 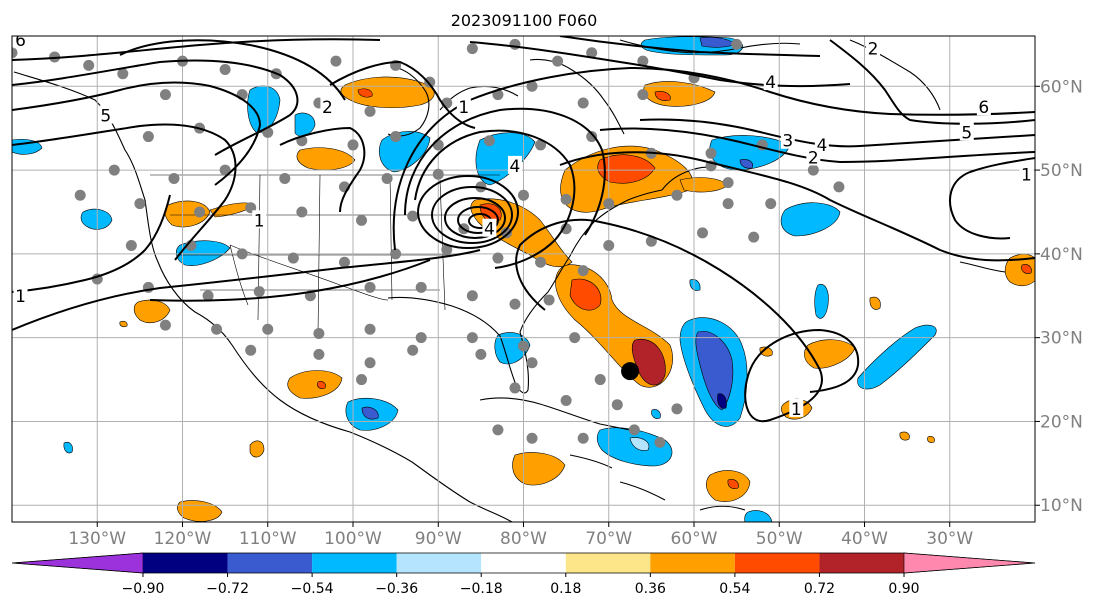 I want to click on lon-tick-label: 110°W, so click(x=268, y=539).